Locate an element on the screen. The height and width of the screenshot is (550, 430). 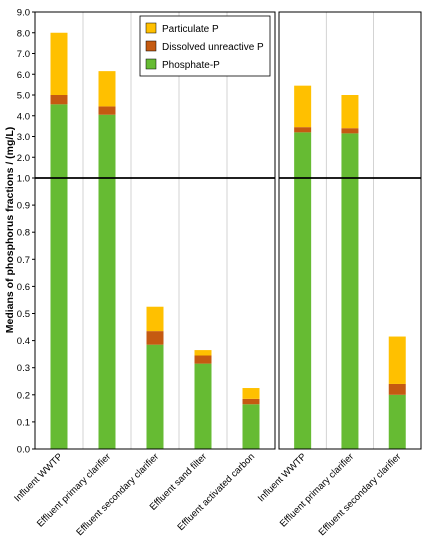
y-tick-label: 0.4 is located at coordinates (23, 341).